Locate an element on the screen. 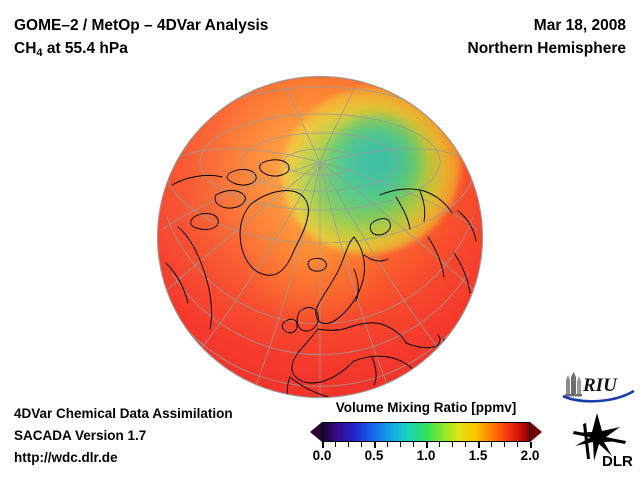  colorbar-low-cap-icon is located at coordinates (316, 432).